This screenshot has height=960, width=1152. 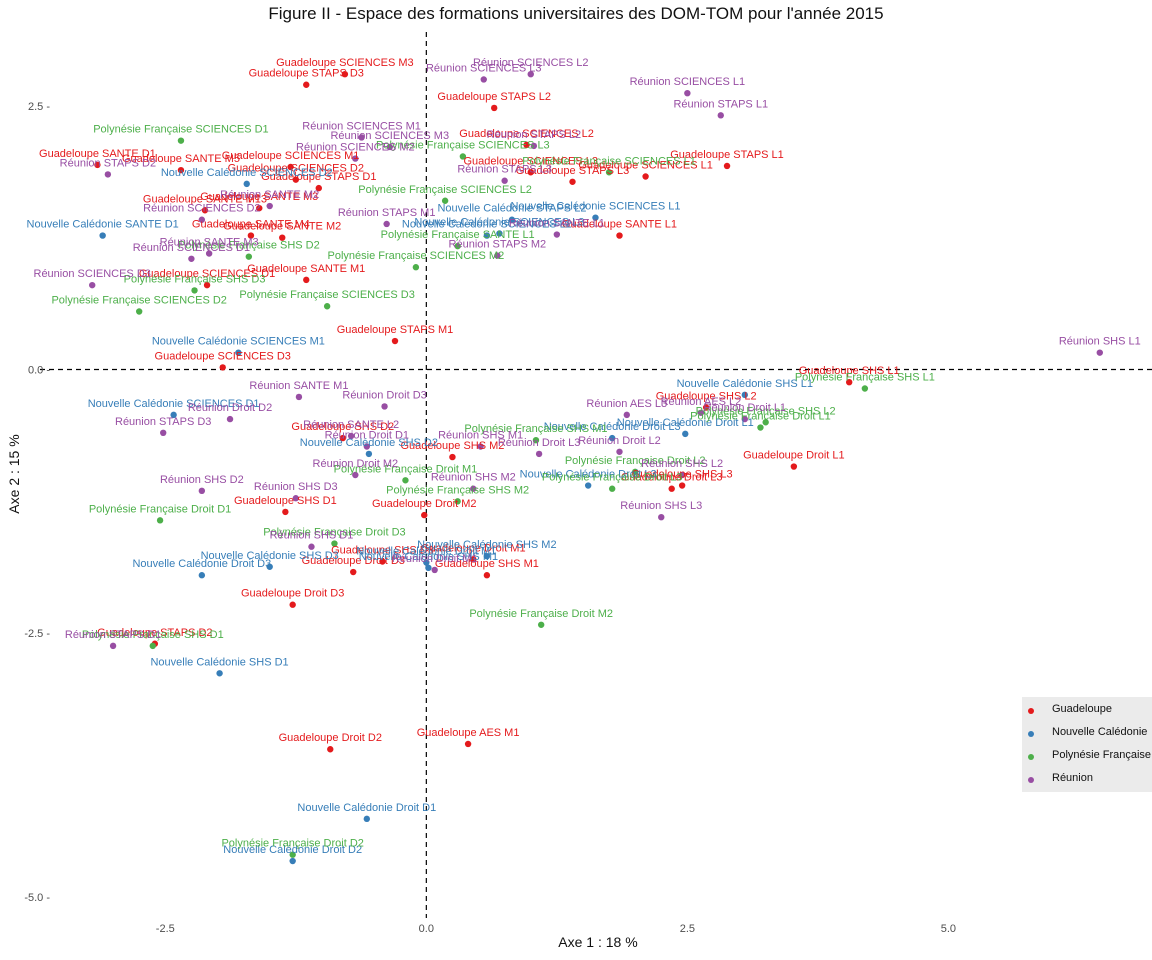 What do you see at coordinates (282, 227) in the screenshot?
I see `point-label: Guadeloupe SANTE M2` at bounding box center [282, 227].